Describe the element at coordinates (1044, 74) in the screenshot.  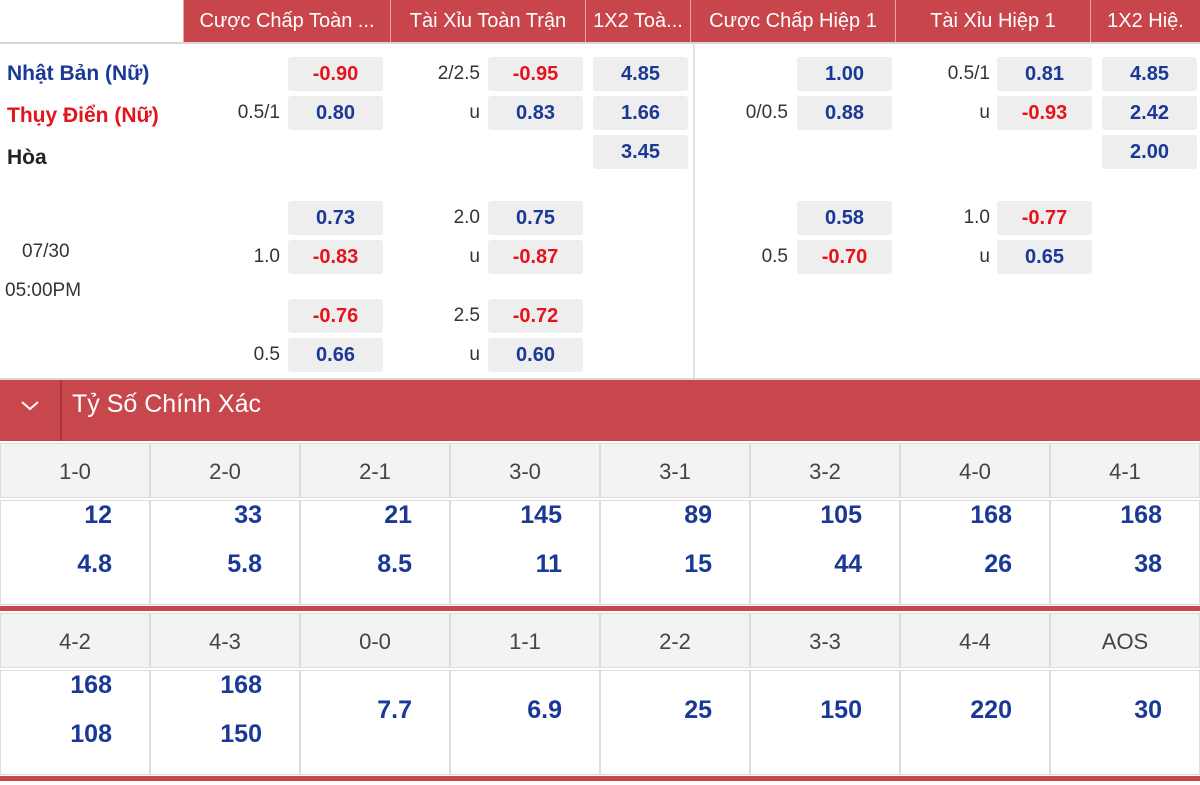
I see `odds-value: 0.81` at that location.